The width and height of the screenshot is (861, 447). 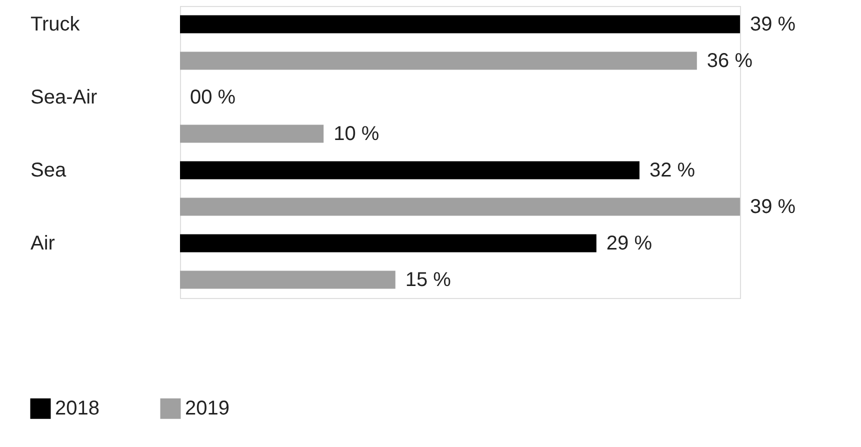 What do you see at coordinates (48, 171) in the screenshot?
I see `y-tick-label: Sea` at bounding box center [48, 171].